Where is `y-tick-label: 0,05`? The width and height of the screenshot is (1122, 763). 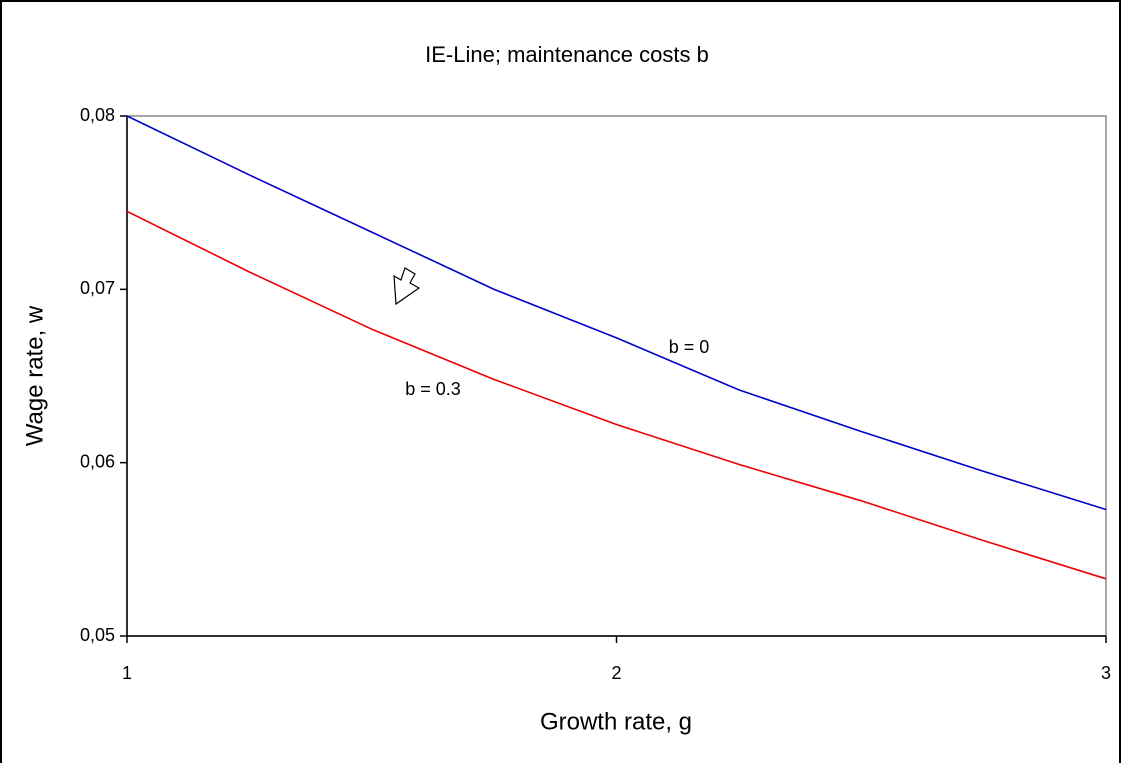 y-tick-label: 0,05 is located at coordinates (97, 635).